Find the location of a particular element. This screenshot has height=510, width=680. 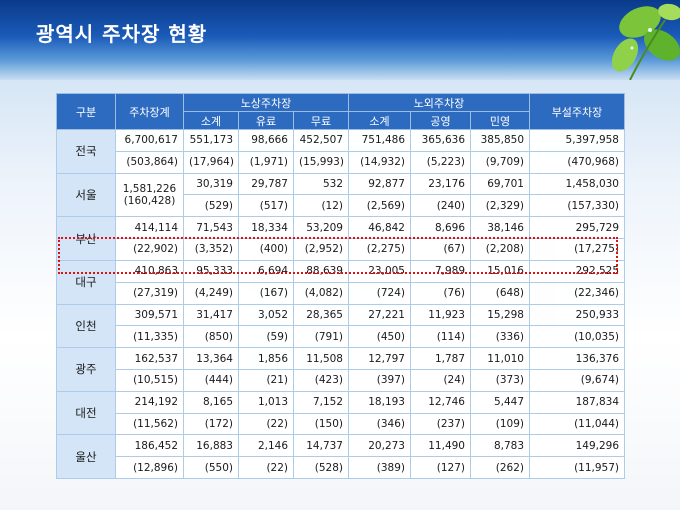

value-cell: 12,797 is located at coordinates (379, 358).